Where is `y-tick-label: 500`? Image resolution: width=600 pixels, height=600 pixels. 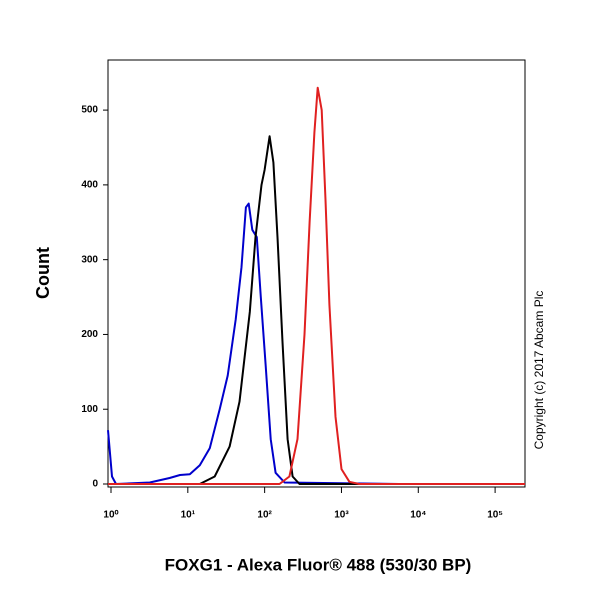
y-tick-label: 500 is located at coordinates (89, 110).